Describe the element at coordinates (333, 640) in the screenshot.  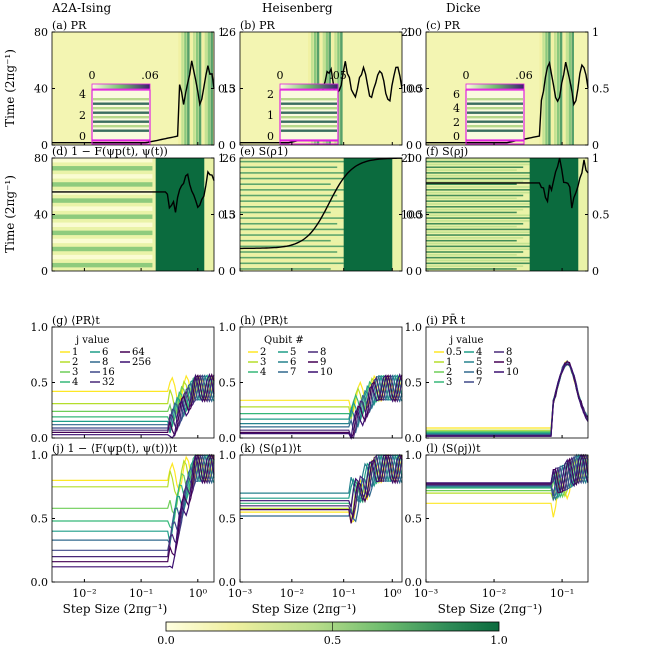
I see `colorbar-tick-05: 0.5` at that location.